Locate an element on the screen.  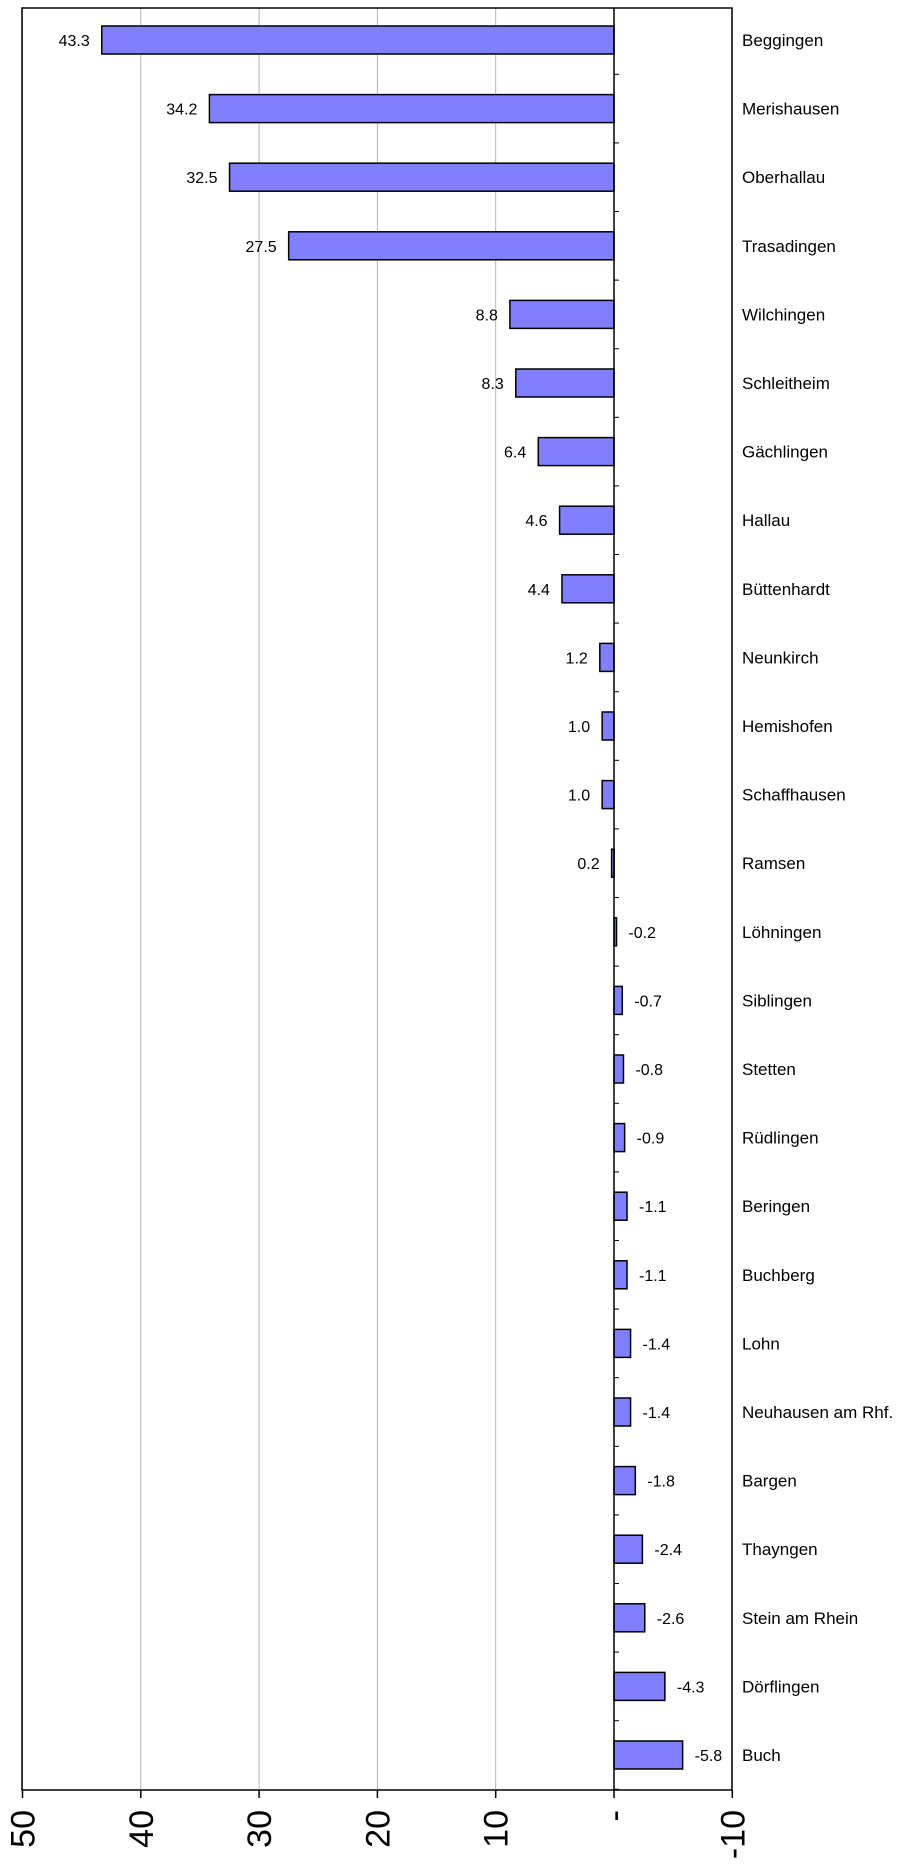
category-label: Ramsen is located at coordinates (773, 863).